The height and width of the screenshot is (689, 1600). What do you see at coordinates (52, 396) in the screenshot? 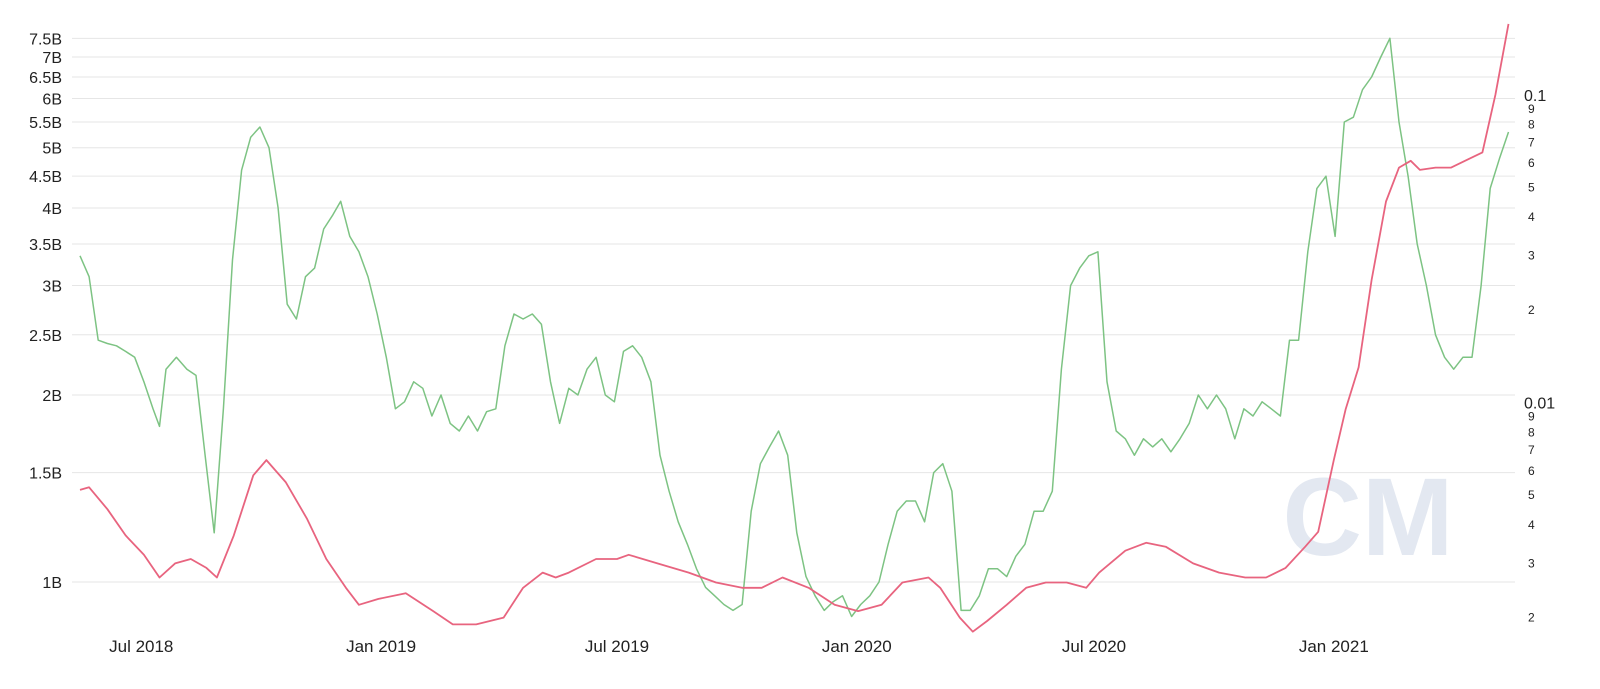
I see `left-tick-label: 2B` at bounding box center [52, 396].